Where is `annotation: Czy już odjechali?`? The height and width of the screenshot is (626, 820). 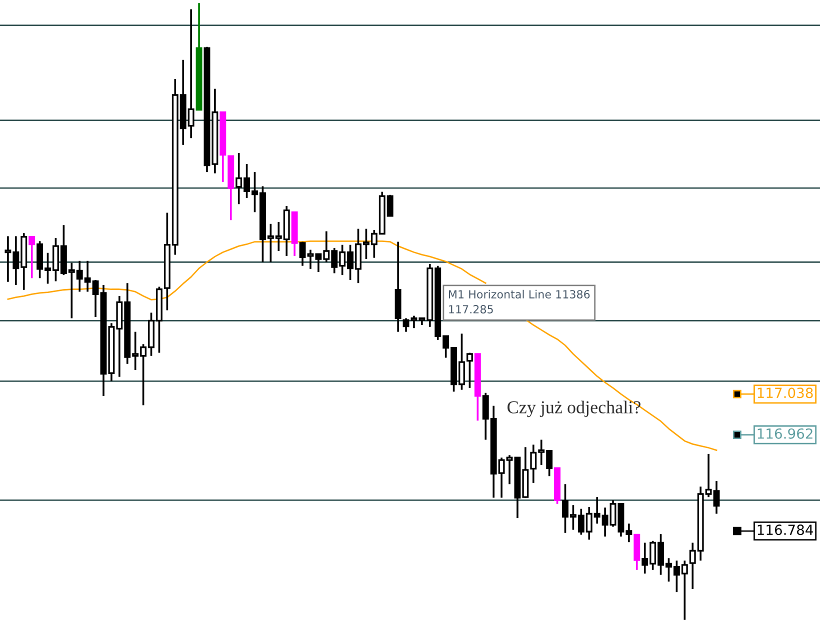
annotation: Czy już odjechali? is located at coordinates (574, 409).